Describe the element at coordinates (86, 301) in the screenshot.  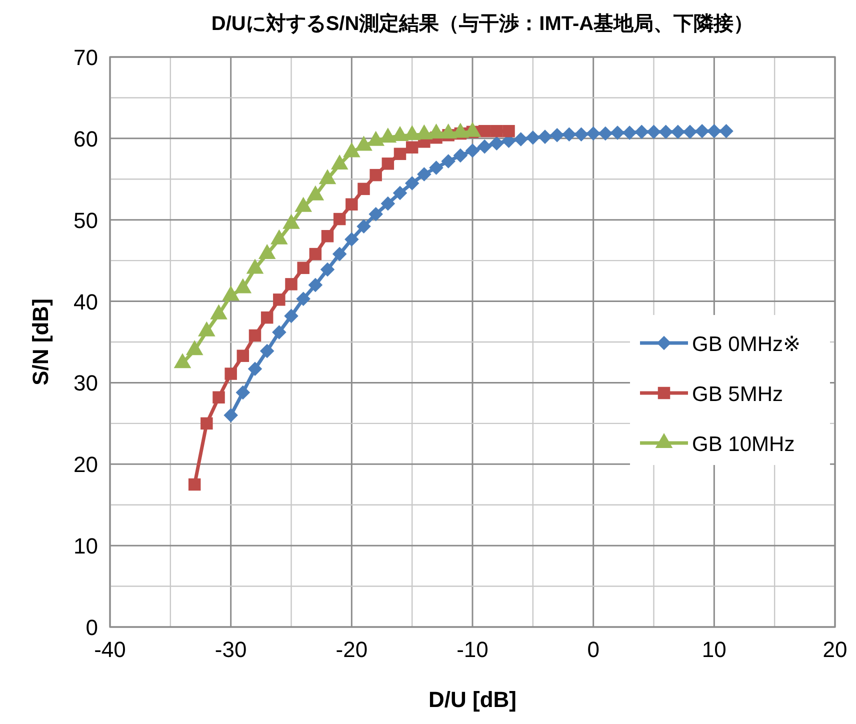
I see `y-tick-label: 40` at that location.